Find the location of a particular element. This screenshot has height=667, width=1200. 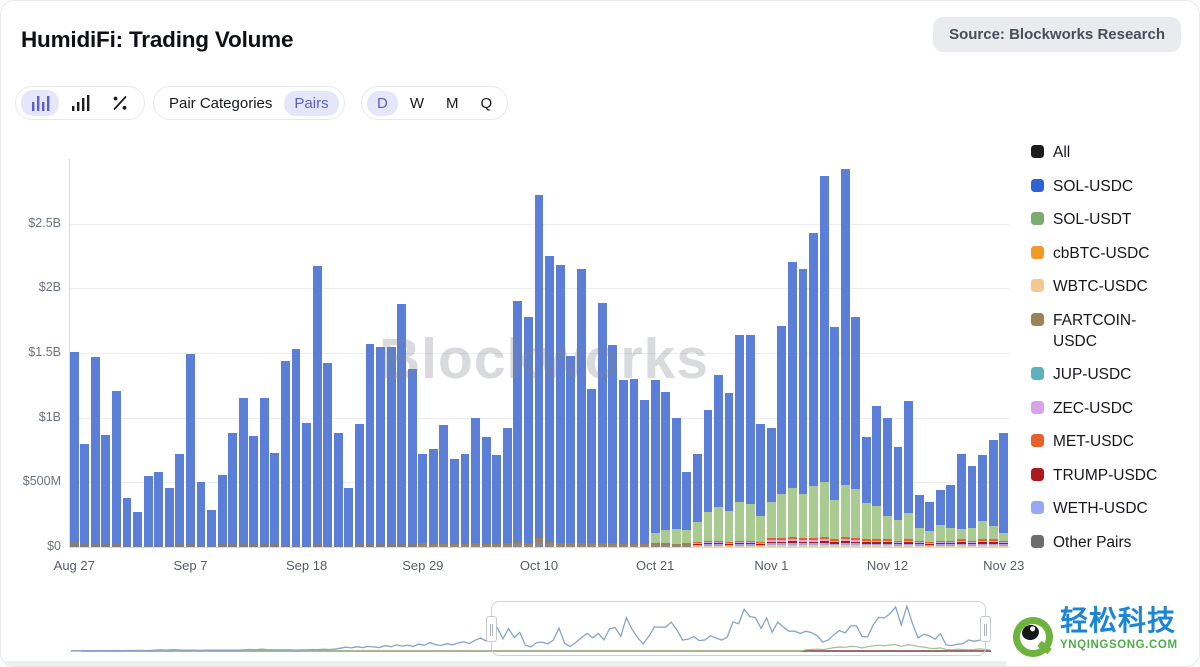

stacked-bar-chart-icon-button is located at coordinates (40, 103).